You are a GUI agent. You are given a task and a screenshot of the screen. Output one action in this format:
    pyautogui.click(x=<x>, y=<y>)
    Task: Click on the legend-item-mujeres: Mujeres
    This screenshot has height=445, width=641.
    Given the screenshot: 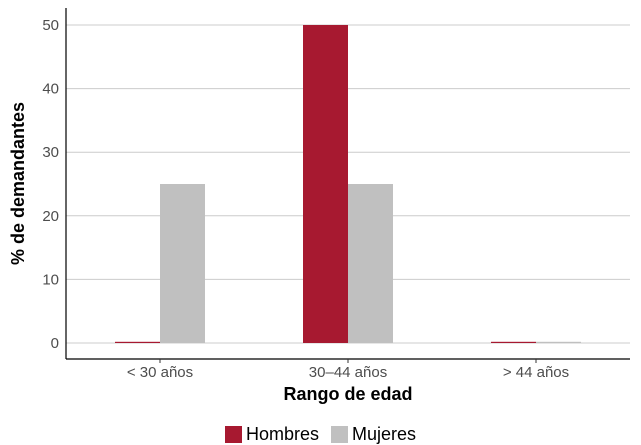 What is the action you would take?
    pyautogui.click(x=373, y=434)
    